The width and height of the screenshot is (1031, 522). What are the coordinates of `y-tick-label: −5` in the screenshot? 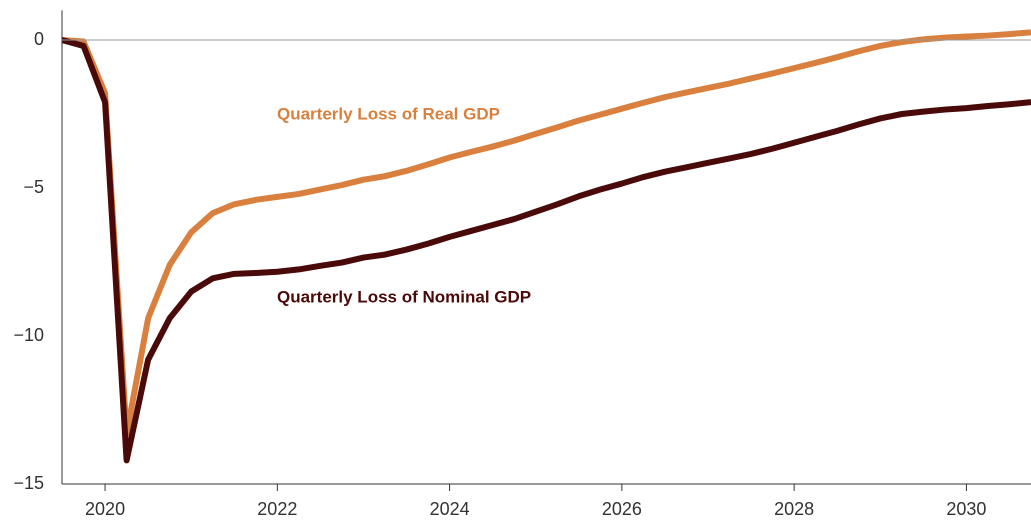 It's located at (33, 187).